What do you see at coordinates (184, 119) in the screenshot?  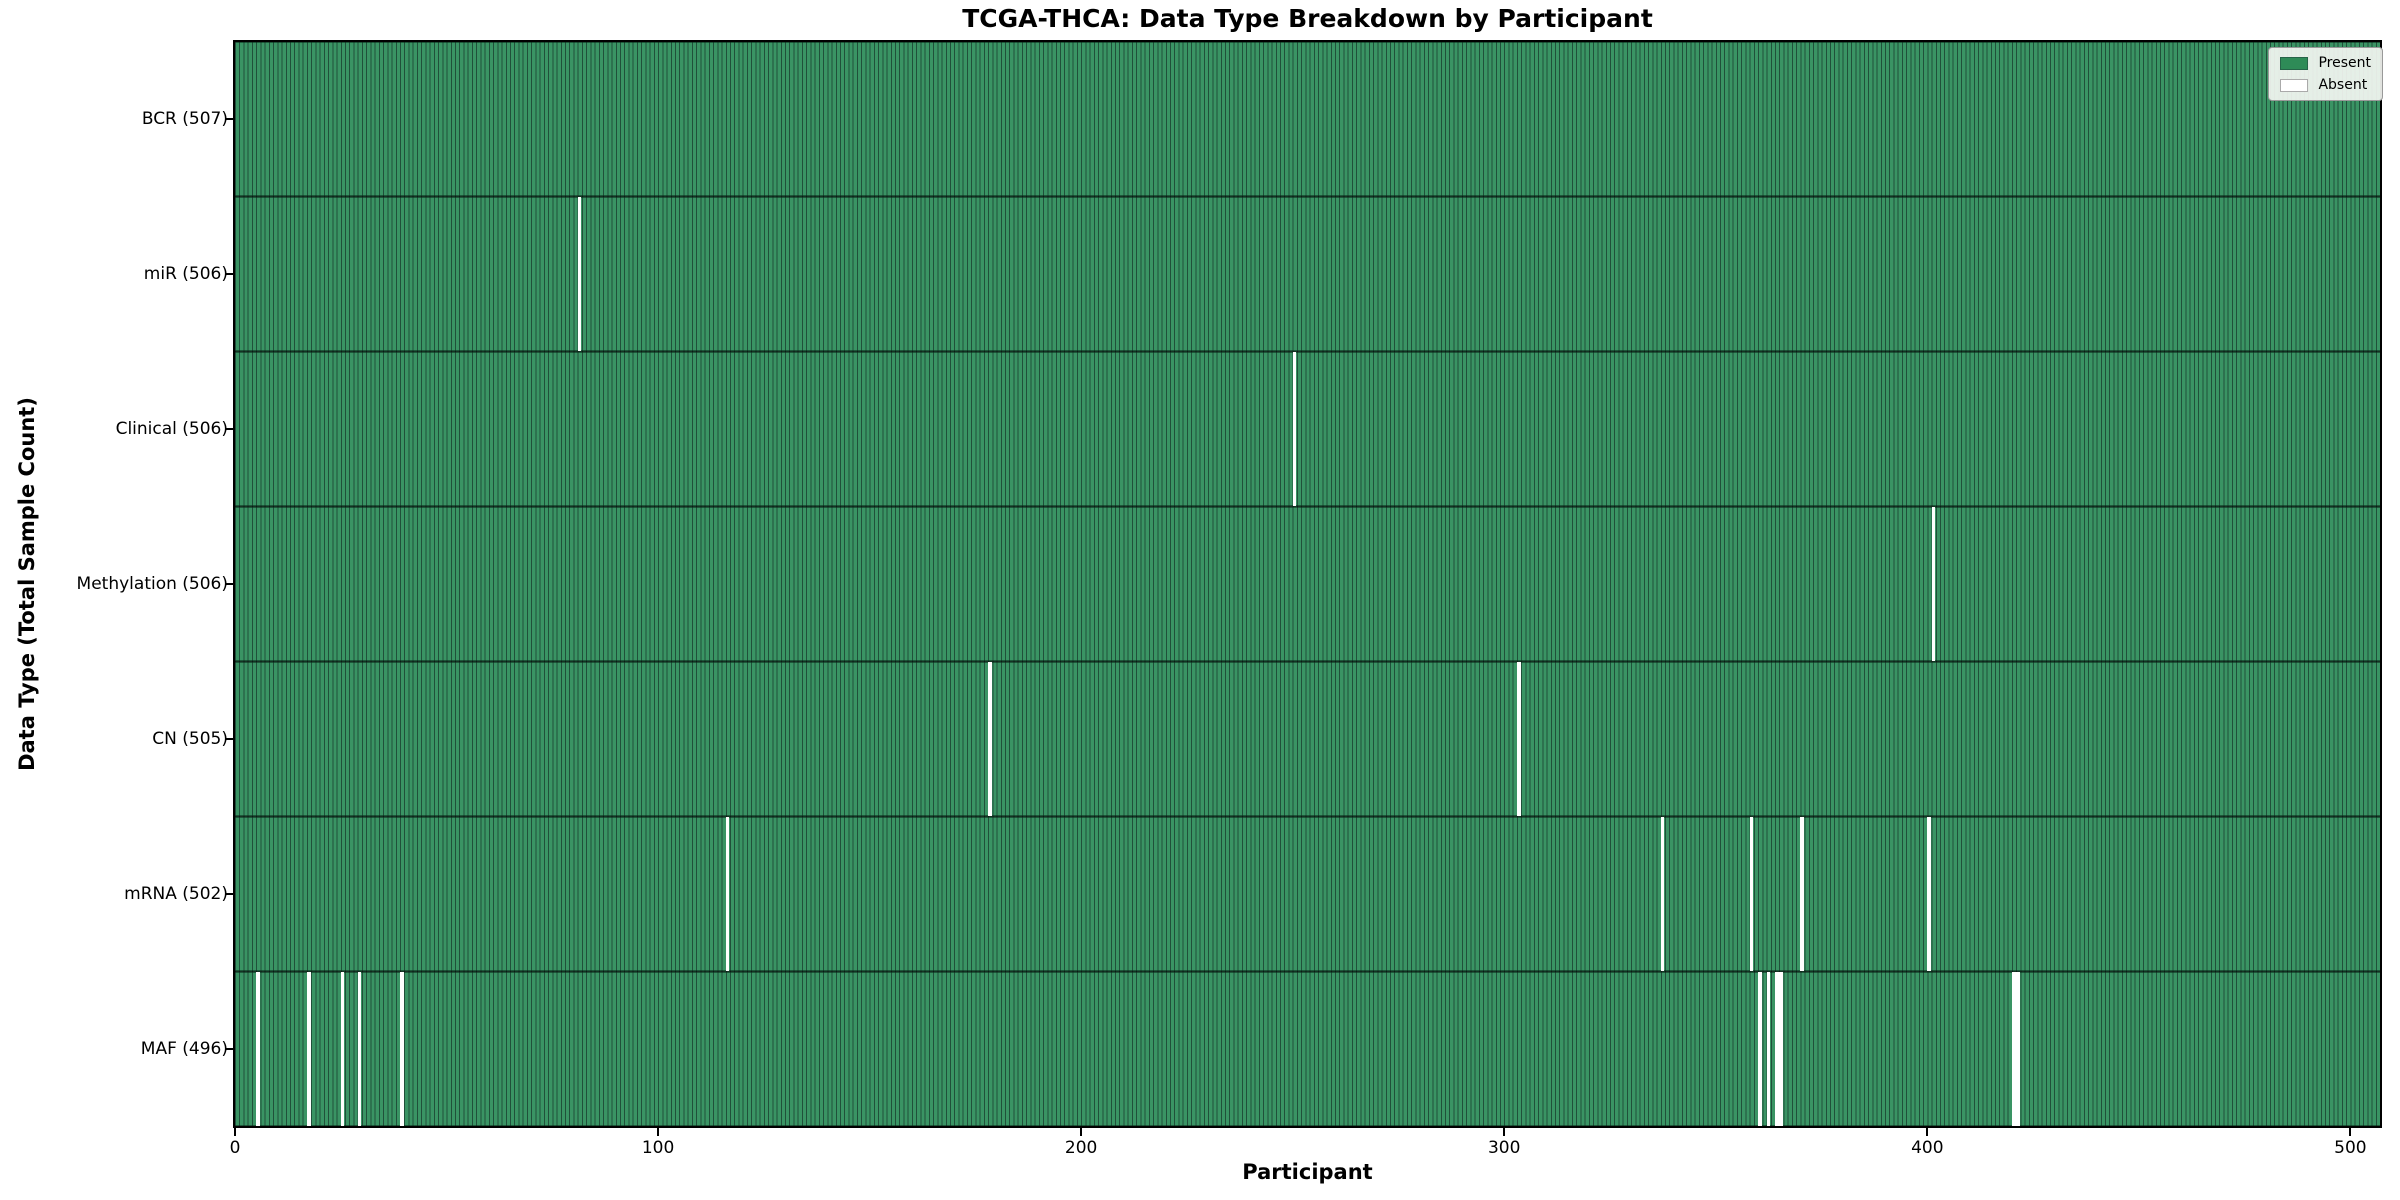 I see `y-tick-label: BCR (507)` at bounding box center [184, 119].